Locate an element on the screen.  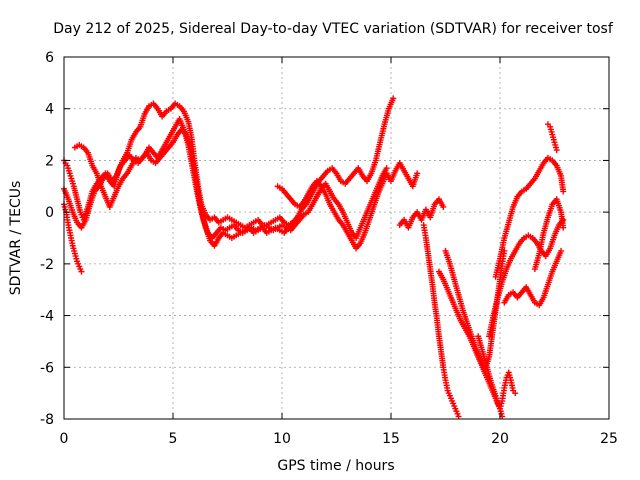
y-tick-label: -6 is located at coordinates (47, 368).